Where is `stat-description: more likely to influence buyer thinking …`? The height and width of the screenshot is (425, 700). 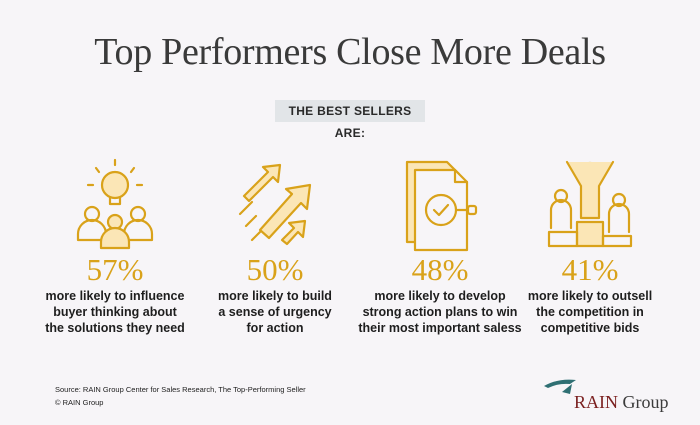 stat-description: more likely to influence buyer thinking … is located at coordinates (115, 312).